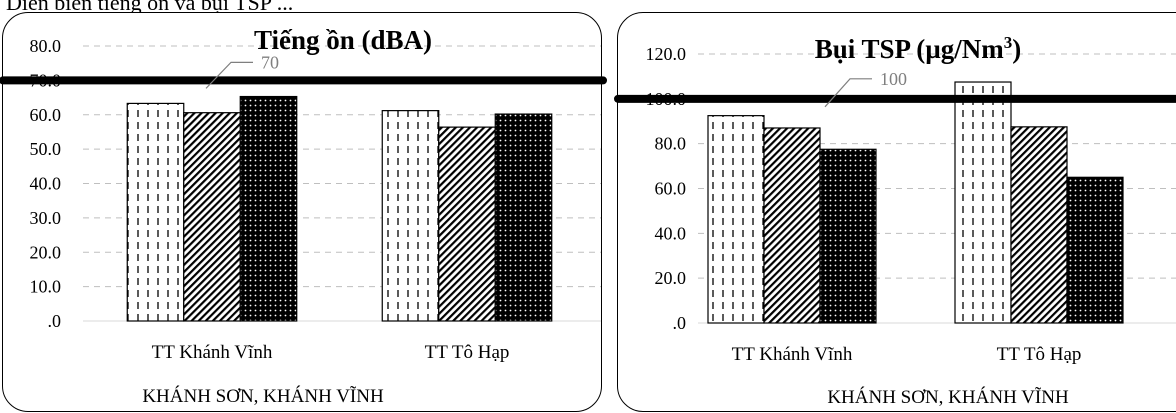 This screenshot has width=1176, height=413. What do you see at coordinates (666, 54) in the screenshot?
I see `y-tick-label: 120.0` at bounding box center [666, 54].